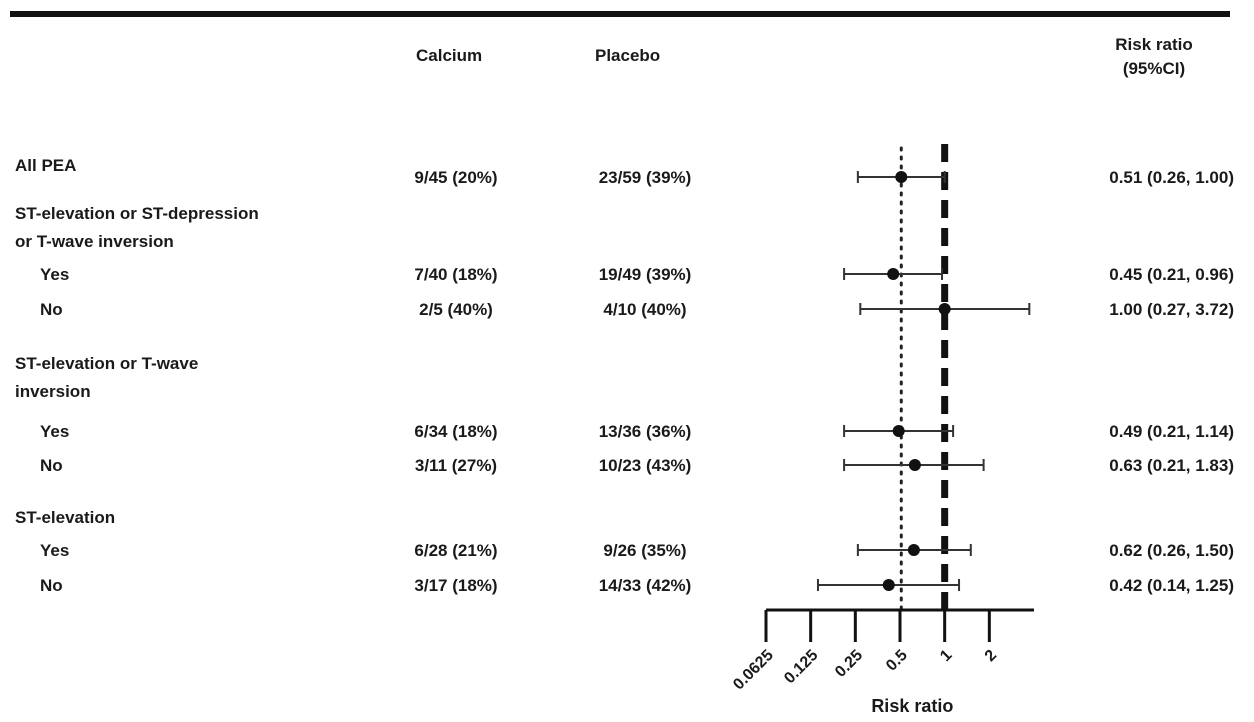 The image size is (1254, 722). What do you see at coordinates (1171, 177) in the screenshot?
I see `risk-ratio-cell: 0.51 (0.26, 1.00)` at bounding box center [1171, 177].